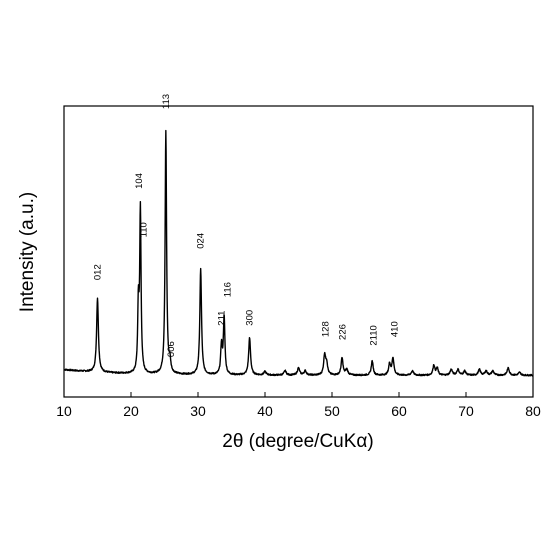  What do you see at coordinates (298, 411) in the screenshot?
I see `x-axis-tick-labels: 10 20 30 40 50 60 70 80` at bounding box center [298, 411].